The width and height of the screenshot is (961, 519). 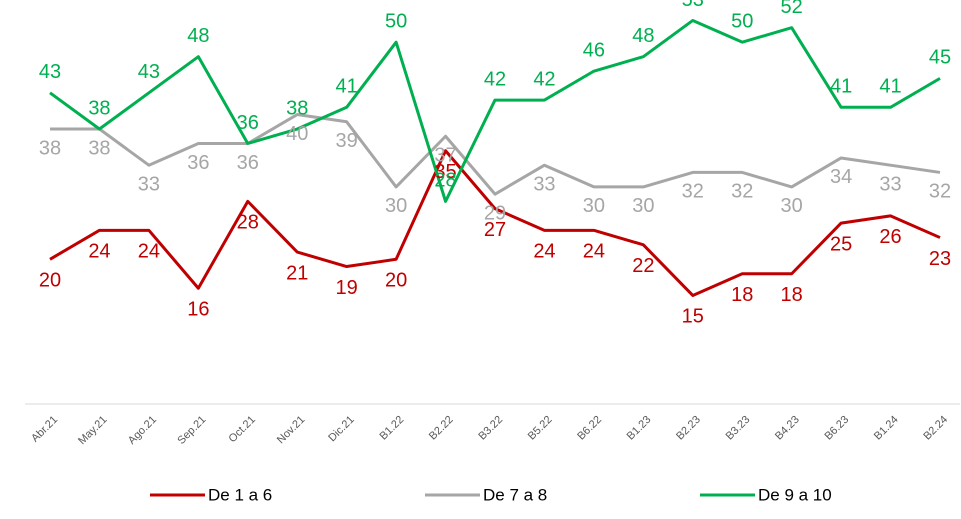 I want to click on x-tick-label: B3.22, so click(x=490, y=428).